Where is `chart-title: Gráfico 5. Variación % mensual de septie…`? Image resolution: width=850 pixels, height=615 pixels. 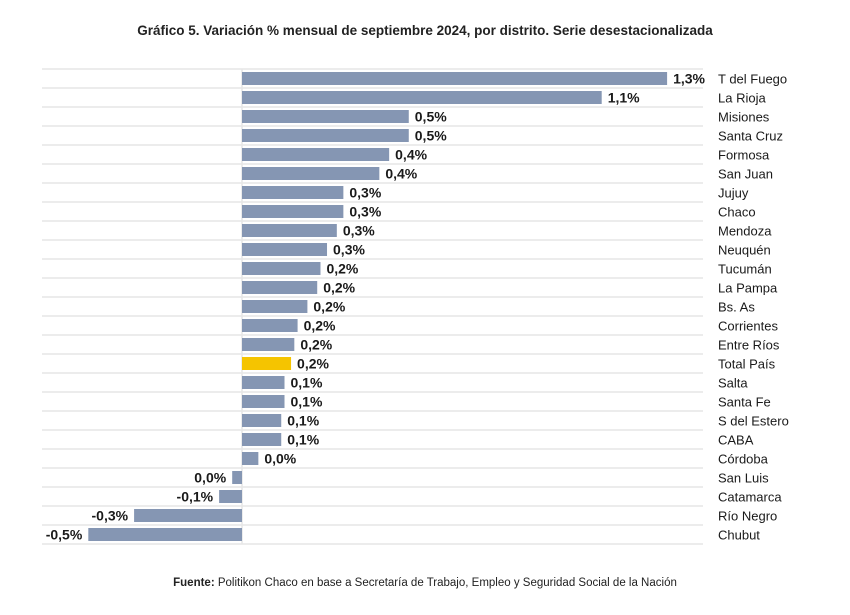 chart-title: Gráfico 5. Variación % mensual de septie… is located at coordinates (425, 30).